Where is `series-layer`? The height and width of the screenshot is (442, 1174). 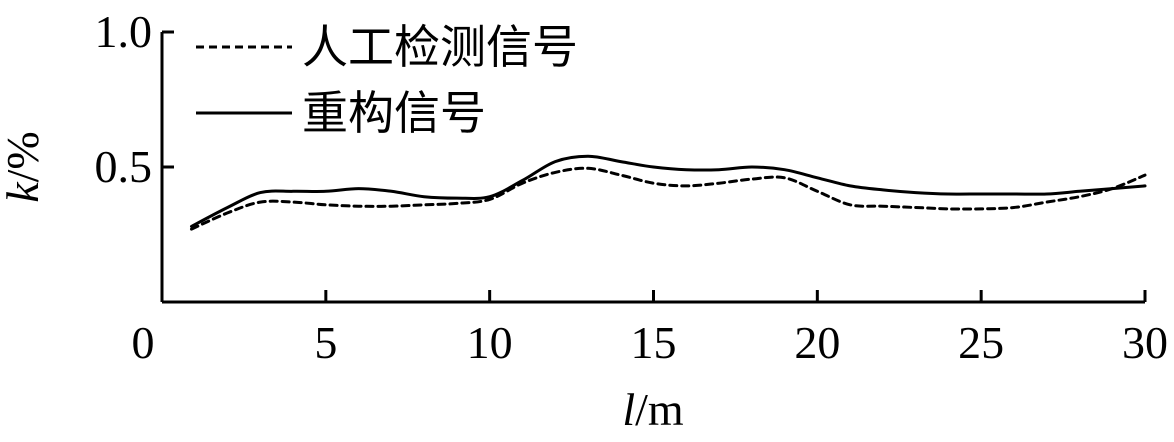
series-layer is located at coordinates (668, 192).